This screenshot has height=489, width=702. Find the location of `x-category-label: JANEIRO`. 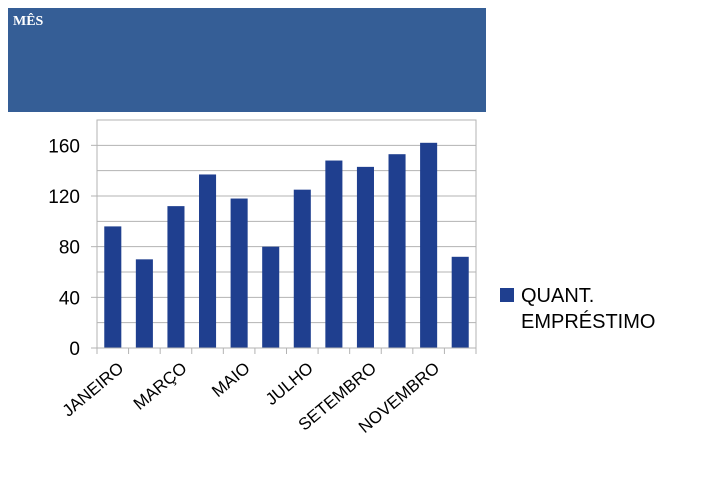

x-category-label: JANEIRO is located at coordinates (93, 390).